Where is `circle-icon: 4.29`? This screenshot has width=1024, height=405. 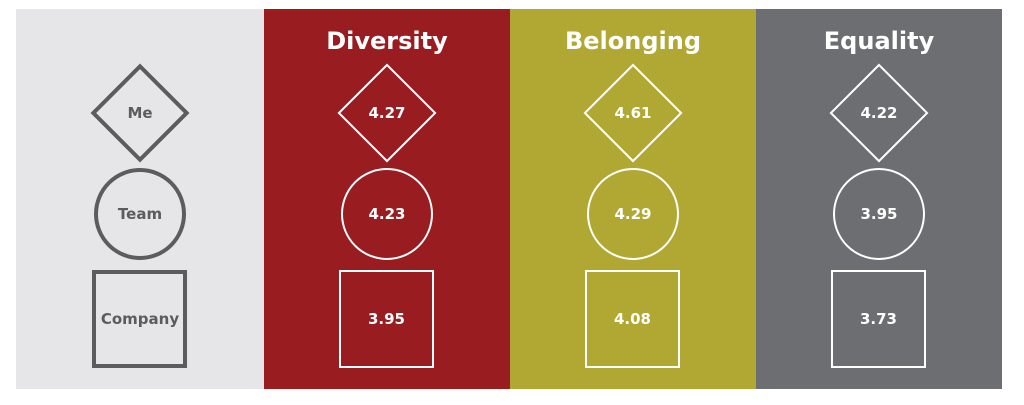 circle-icon: 4.29 is located at coordinates (633, 214).